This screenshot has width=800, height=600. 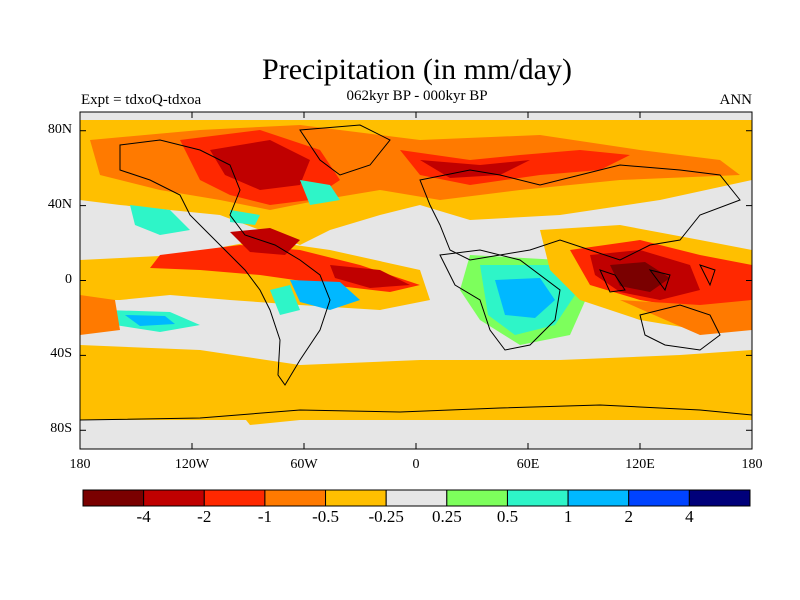 I want to click on lon-label-5: 120E, so click(x=640, y=464).